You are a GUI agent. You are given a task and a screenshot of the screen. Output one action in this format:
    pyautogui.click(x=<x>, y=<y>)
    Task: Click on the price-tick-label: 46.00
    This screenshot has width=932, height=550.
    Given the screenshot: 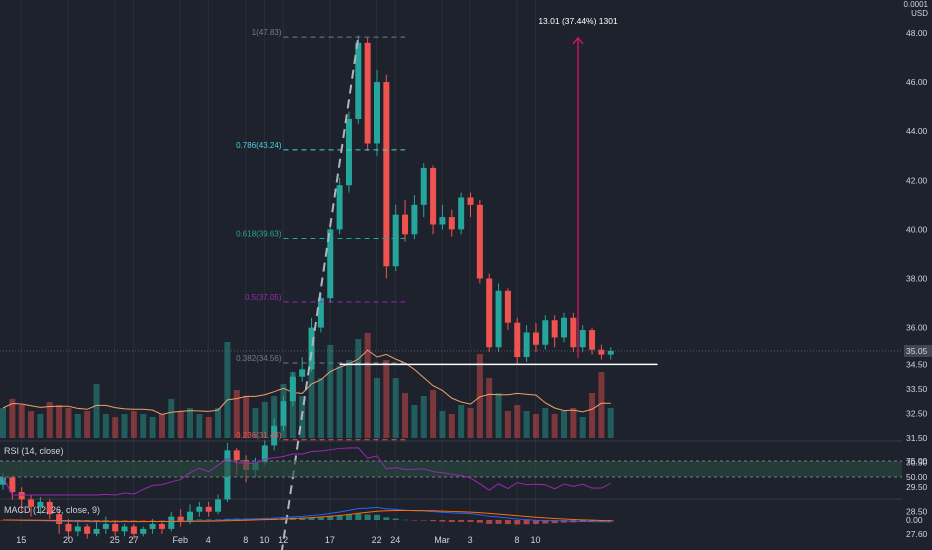 What is the action you would take?
    pyautogui.click(x=917, y=82)
    